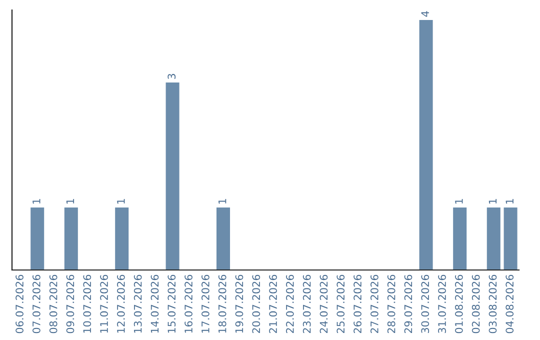 This screenshot has width=540, height=340. Describe the element at coordinates (391, 304) in the screenshot. I see `x-tick-label: 28.07.2026` at that location.